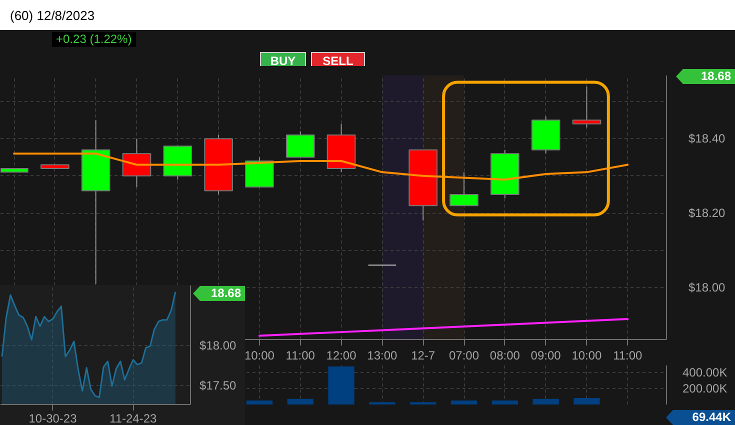  Describe the element at coordinates (707, 139) in the screenshot. I see `y-tick-label: $18.40` at that location.